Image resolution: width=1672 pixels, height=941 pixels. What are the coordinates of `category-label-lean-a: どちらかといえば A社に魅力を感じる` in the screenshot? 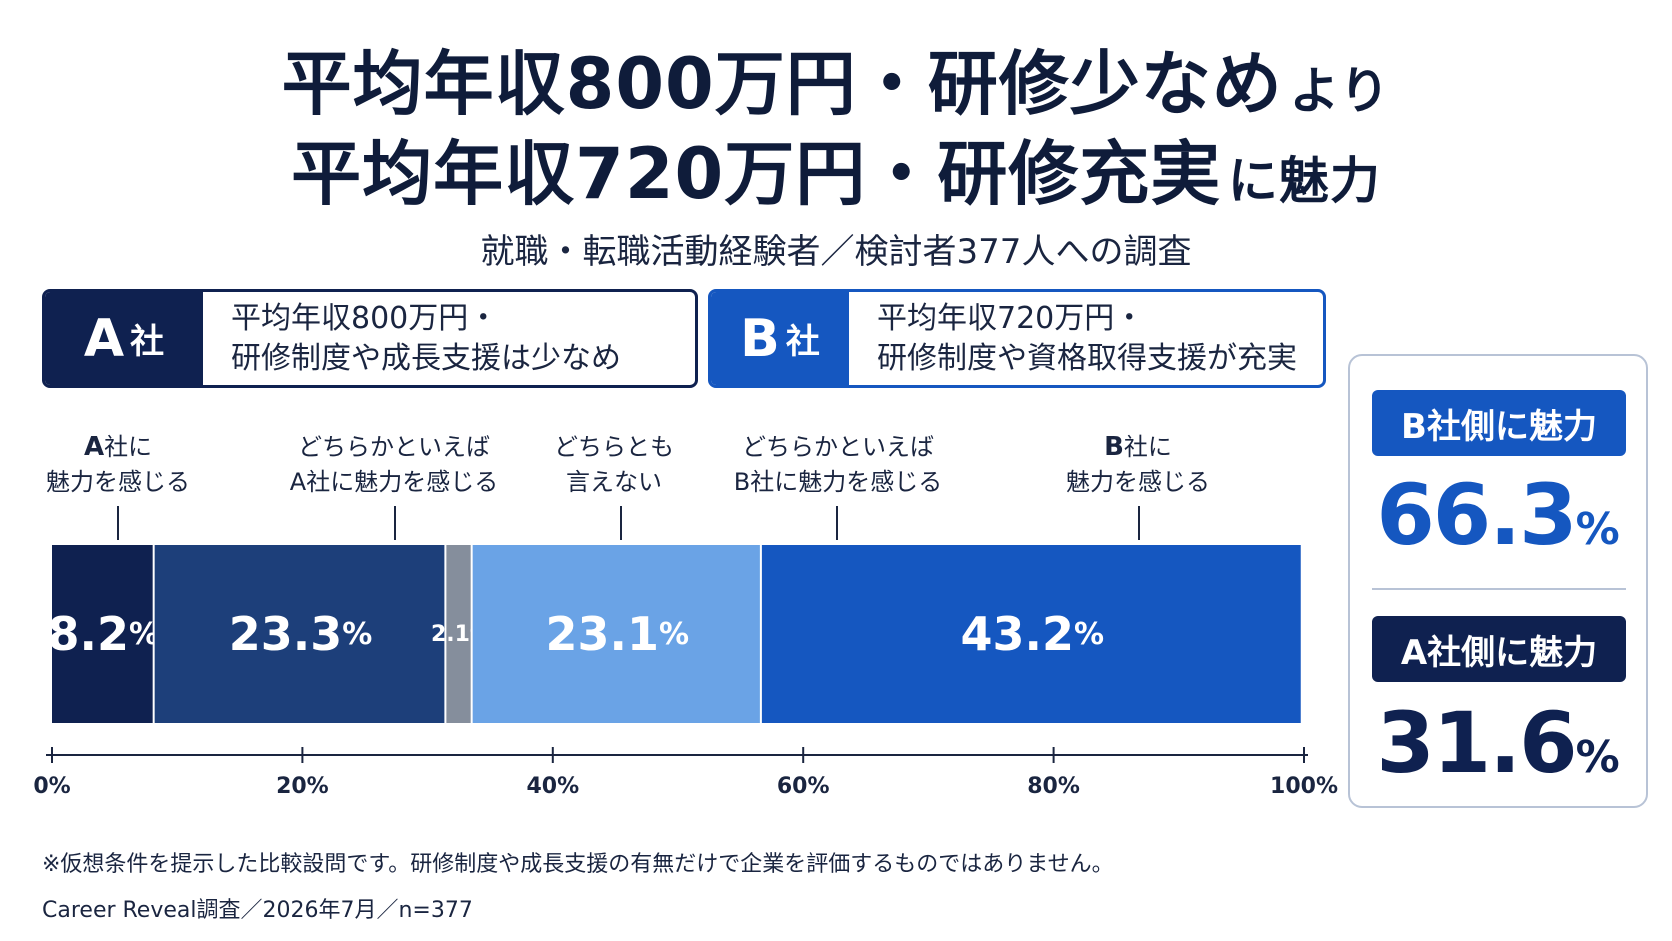 It's located at (394, 465).